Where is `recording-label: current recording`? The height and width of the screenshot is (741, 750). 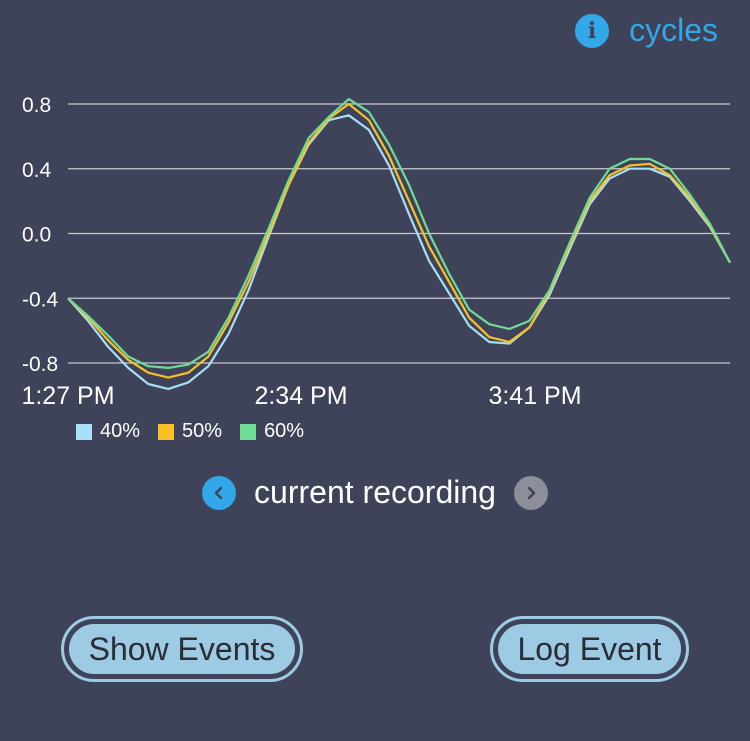
recording-label: current recording is located at coordinates (375, 492).